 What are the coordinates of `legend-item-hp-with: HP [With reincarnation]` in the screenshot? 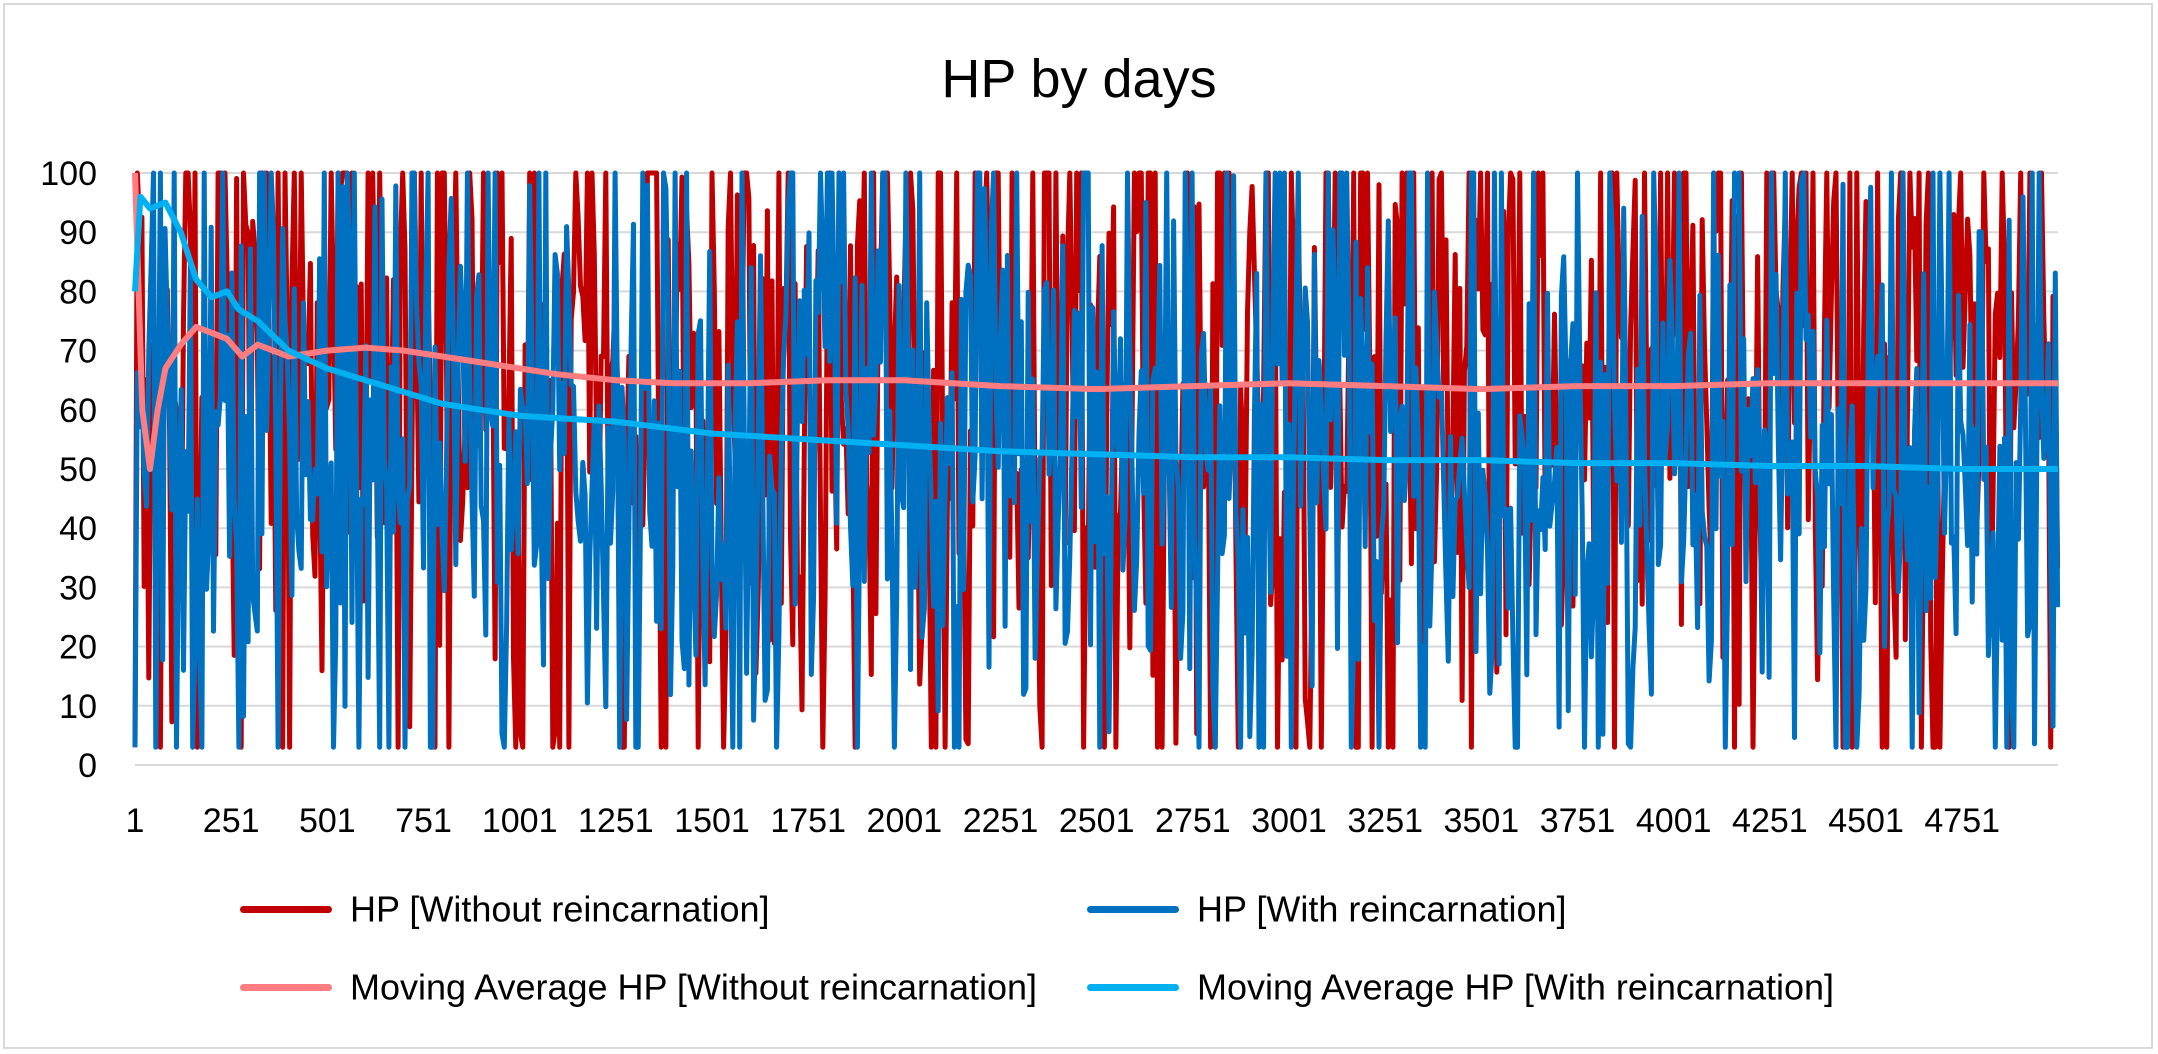 It's located at (1327, 908).